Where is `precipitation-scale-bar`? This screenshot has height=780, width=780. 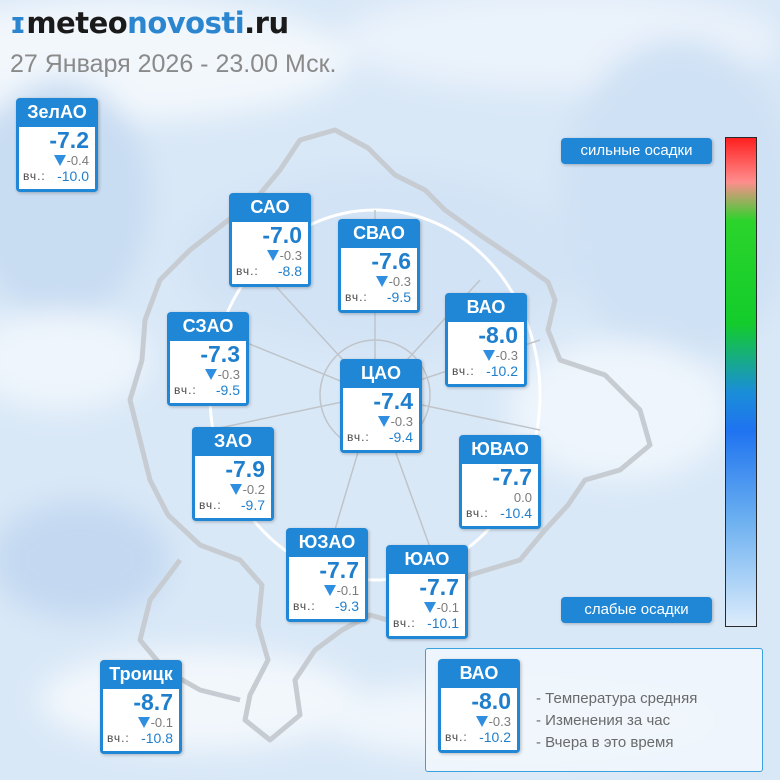 precipitation-scale-bar is located at coordinates (741, 382).